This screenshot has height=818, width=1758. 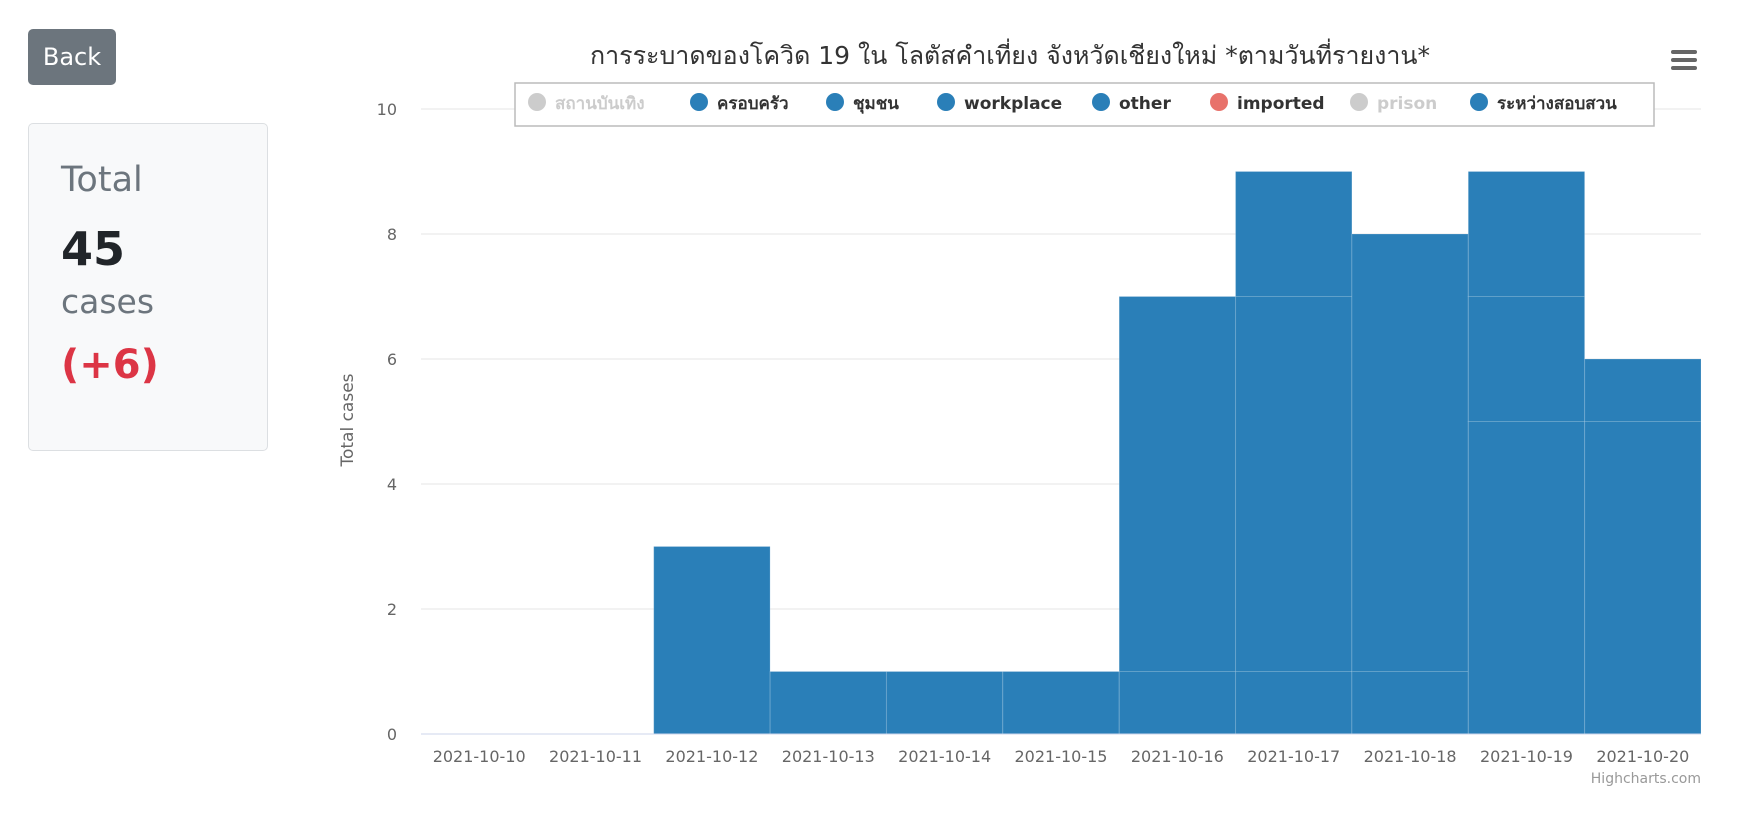 I want to click on legend-item: ครอบครัว, so click(x=739, y=103).